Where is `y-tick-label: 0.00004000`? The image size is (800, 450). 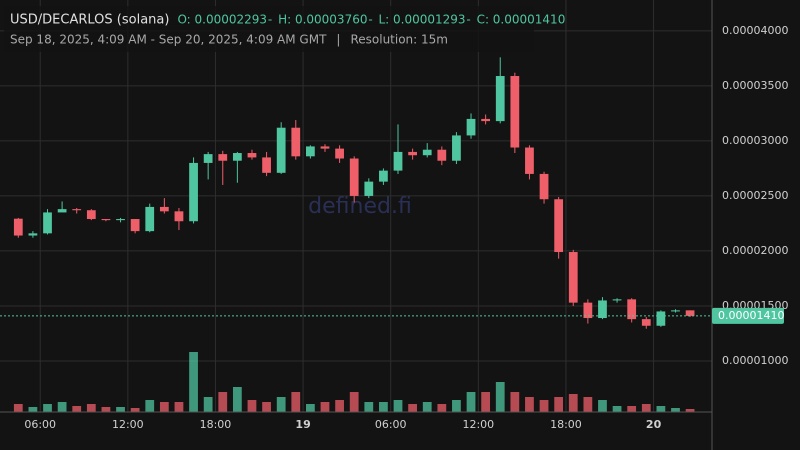
y-tick-label: 0.00004000 is located at coordinates (755, 30).